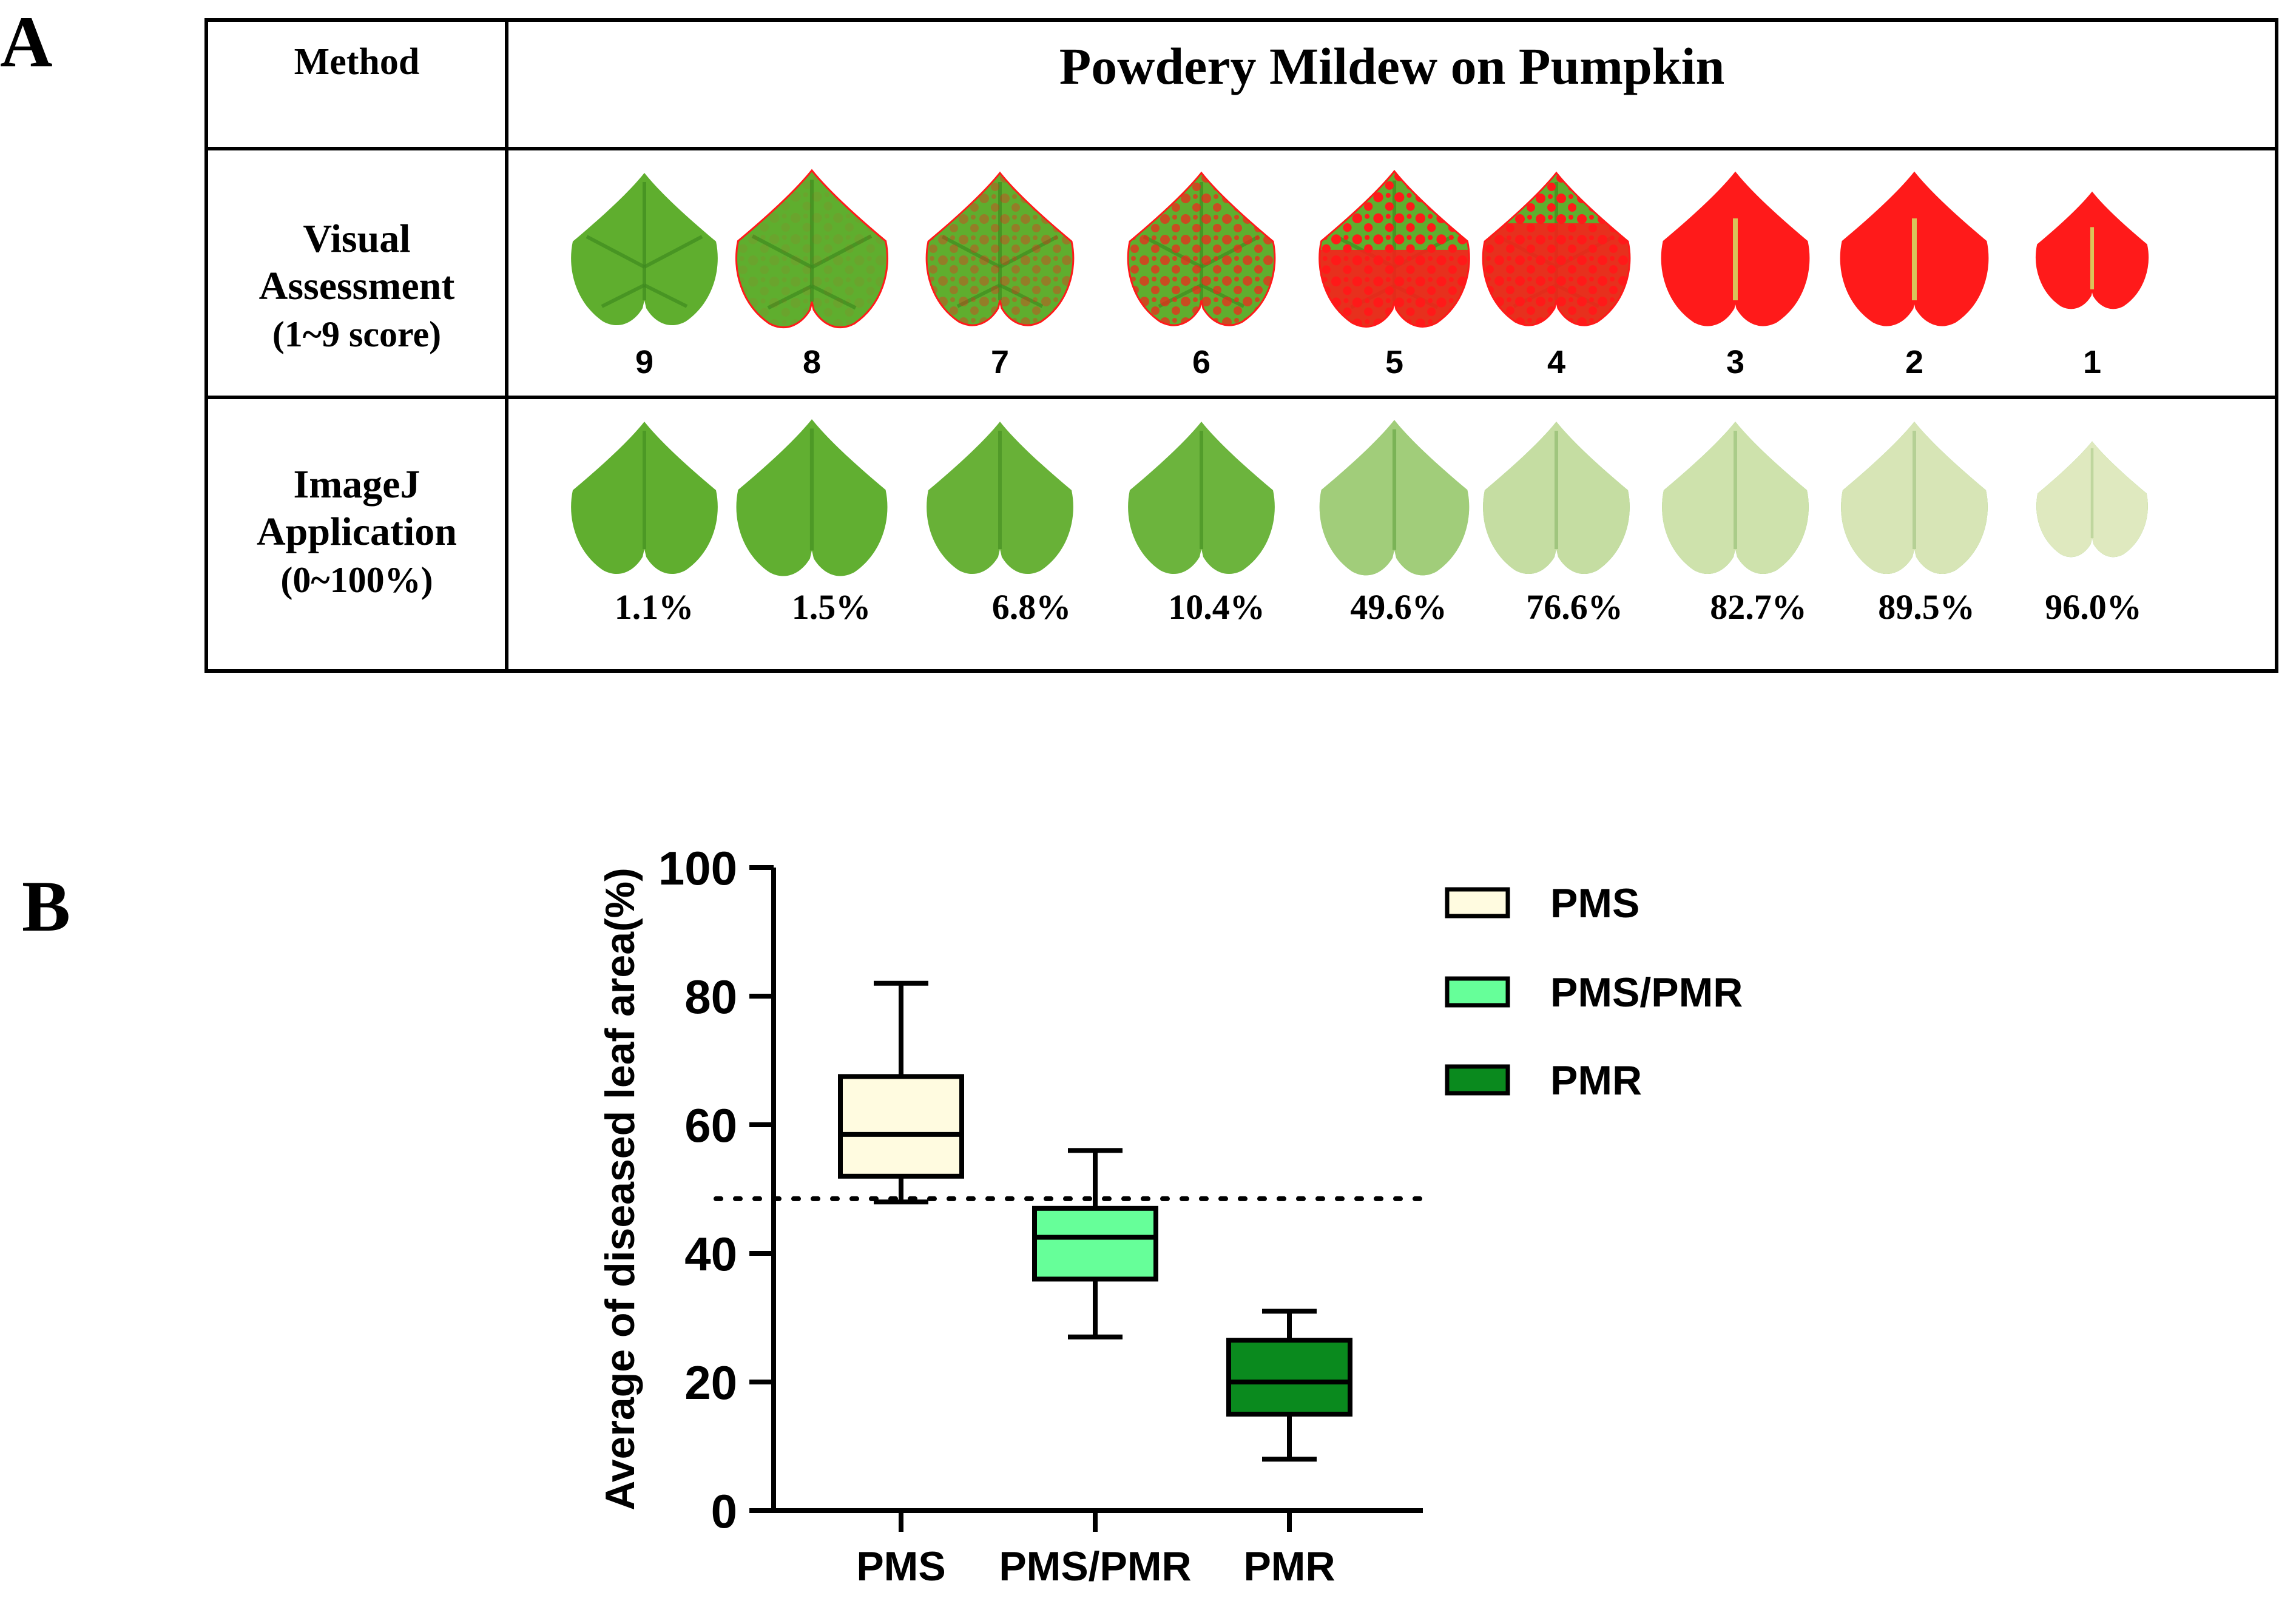 The width and height of the screenshot is (2296, 1601). Describe the element at coordinates (1596, 1080) in the screenshot. I see `legend-label: PMR` at that location.